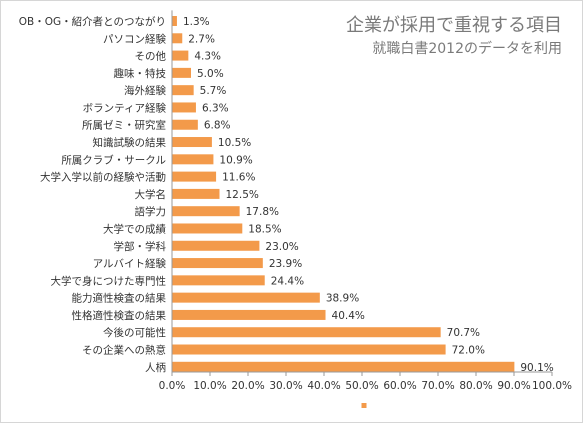  What do you see at coordinates (103, 177) in the screenshot?
I see `category-label: 大学入学以前の経験や活動` at bounding box center [103, 177].